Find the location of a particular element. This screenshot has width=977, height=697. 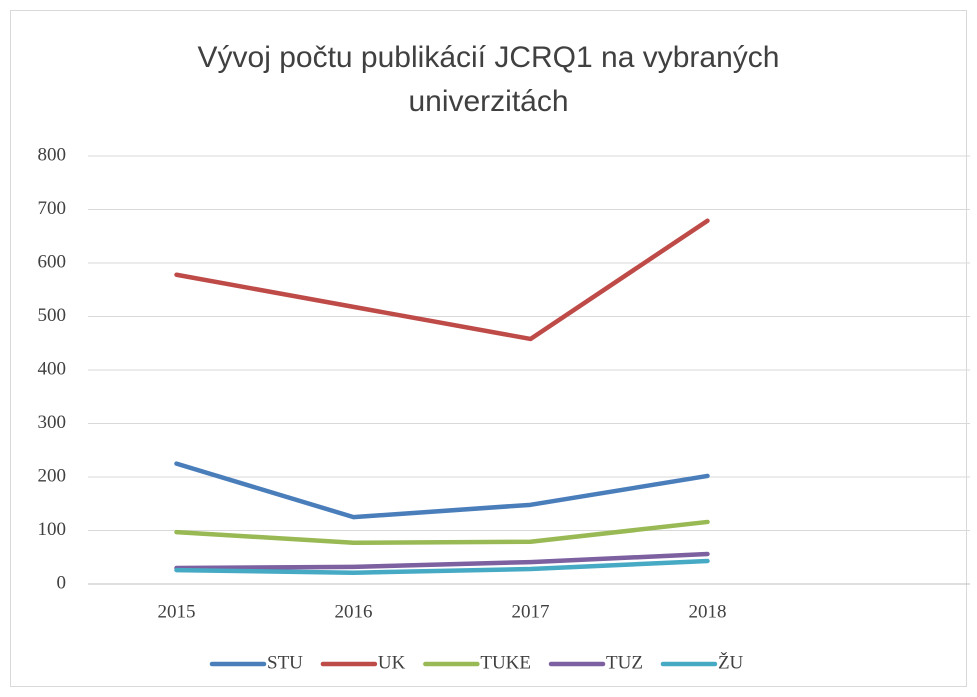

y-tick-label: 600 is located at coordinates (52, 261).